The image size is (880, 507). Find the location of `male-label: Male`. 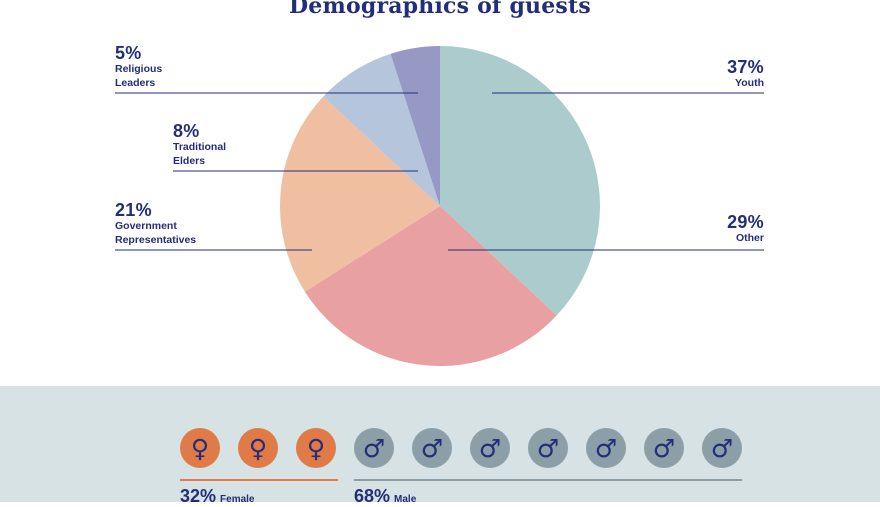

male-label: Male is located at coordinates (405, 499).